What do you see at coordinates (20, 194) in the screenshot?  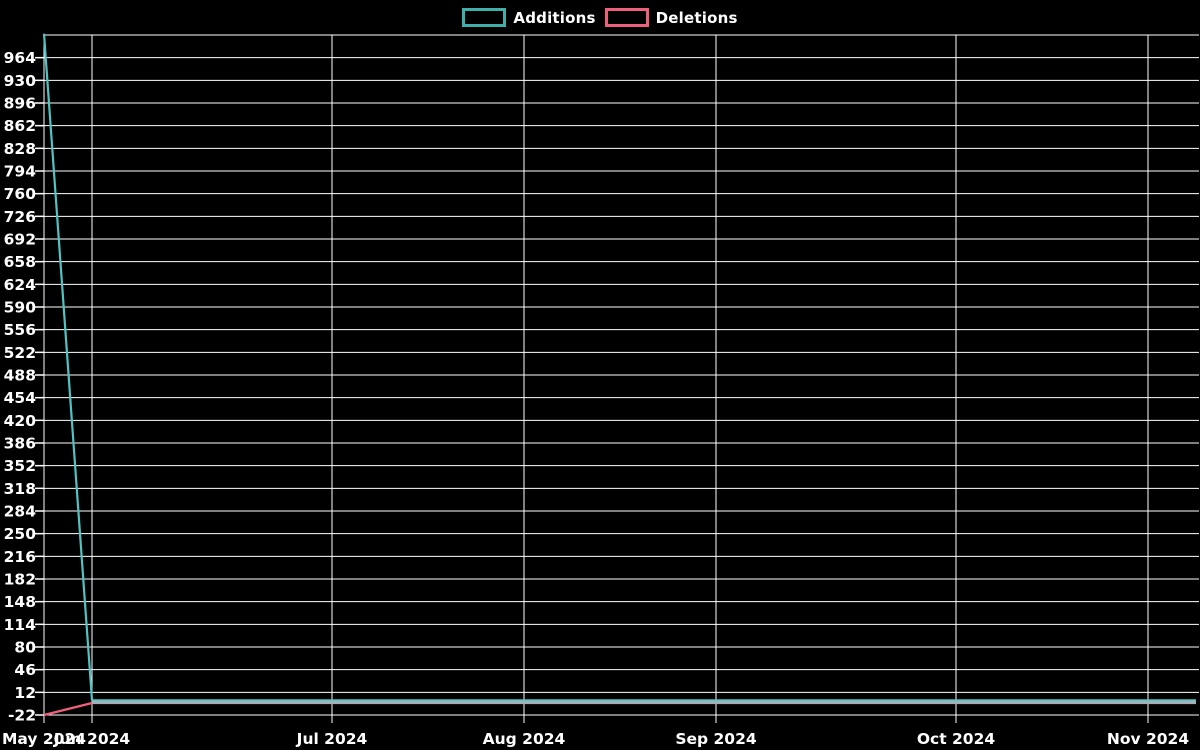 I see `y-tick-label: 760` at bounding box center [20, 194].